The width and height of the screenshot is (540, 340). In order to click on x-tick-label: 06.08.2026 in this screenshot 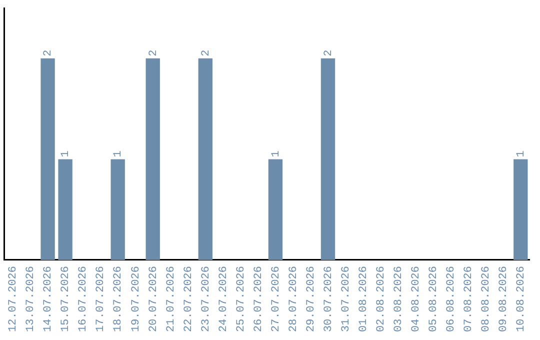, I will do `click(451, 299)`.